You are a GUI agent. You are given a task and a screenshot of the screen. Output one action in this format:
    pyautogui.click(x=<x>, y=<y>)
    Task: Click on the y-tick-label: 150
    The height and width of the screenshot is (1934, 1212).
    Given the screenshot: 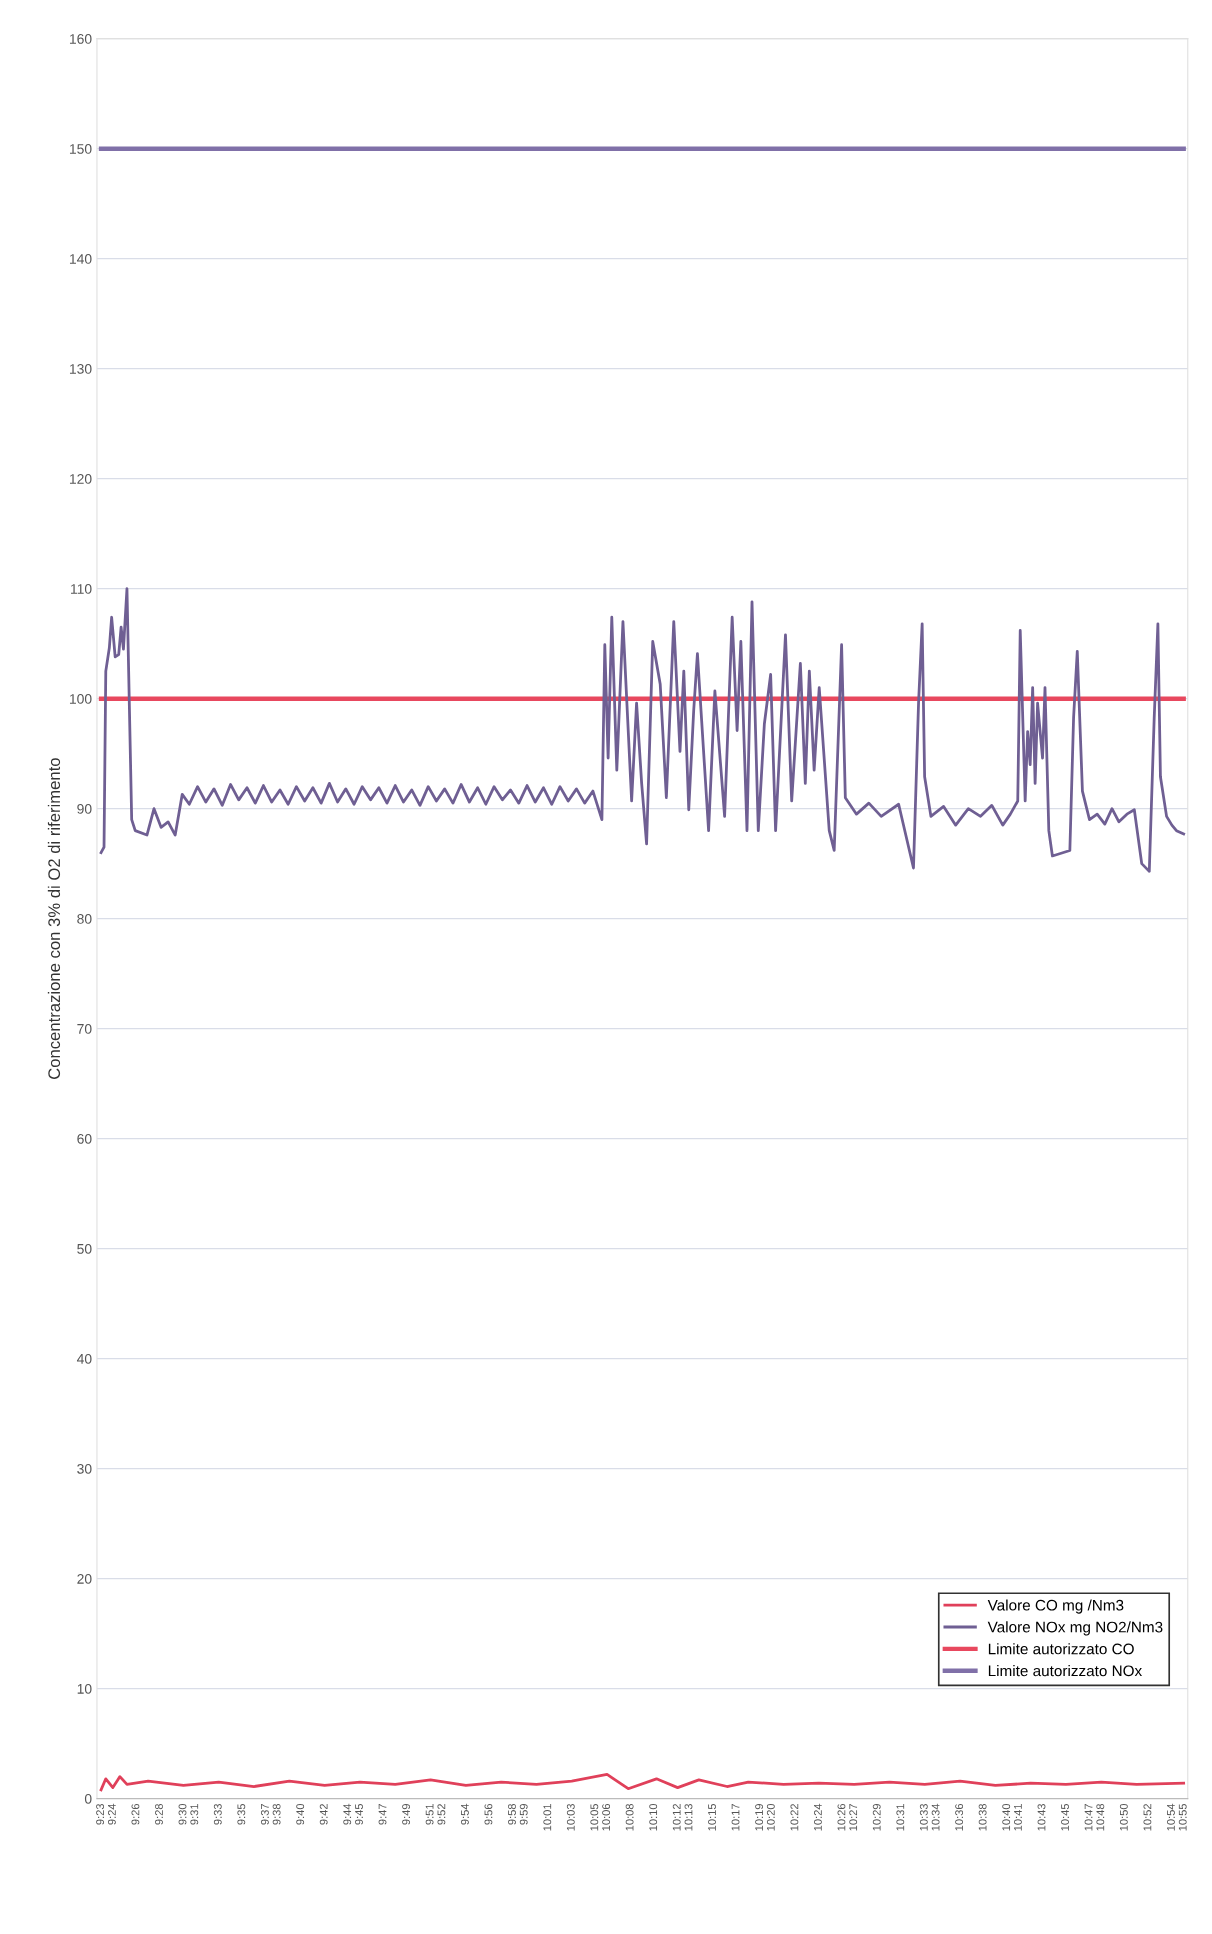 What is the action you would take?
    pyautogui.click(x=80, y=149)
    